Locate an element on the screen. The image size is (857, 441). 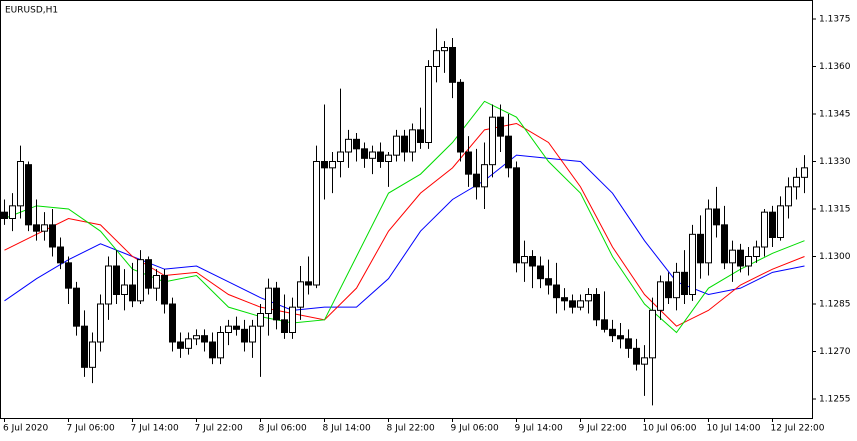
x-tick-label: 10 Jul 06:00 is located at coordinates (670, 429).